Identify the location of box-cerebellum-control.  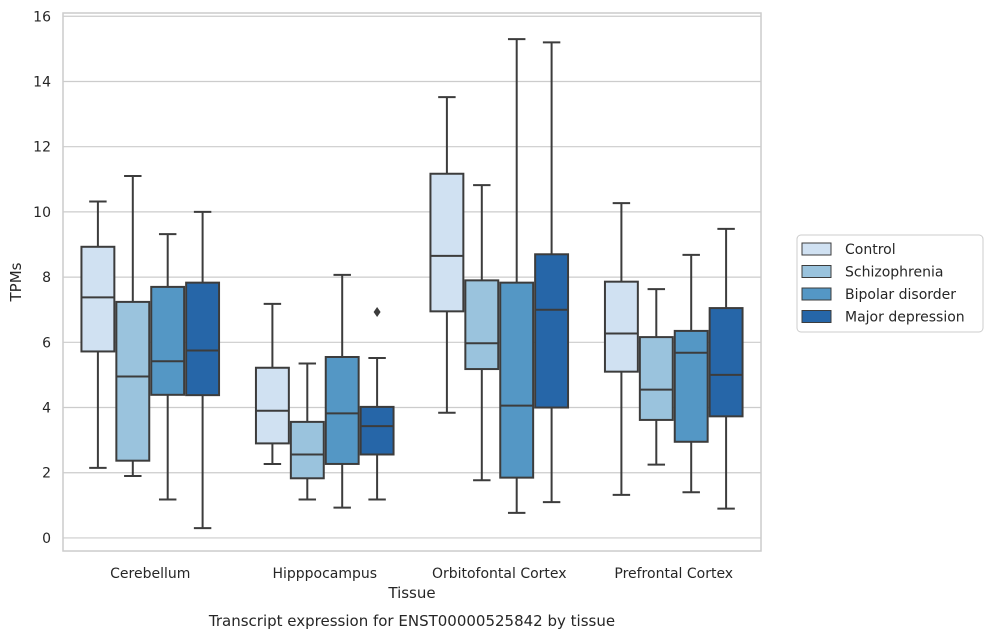
(98, 334).